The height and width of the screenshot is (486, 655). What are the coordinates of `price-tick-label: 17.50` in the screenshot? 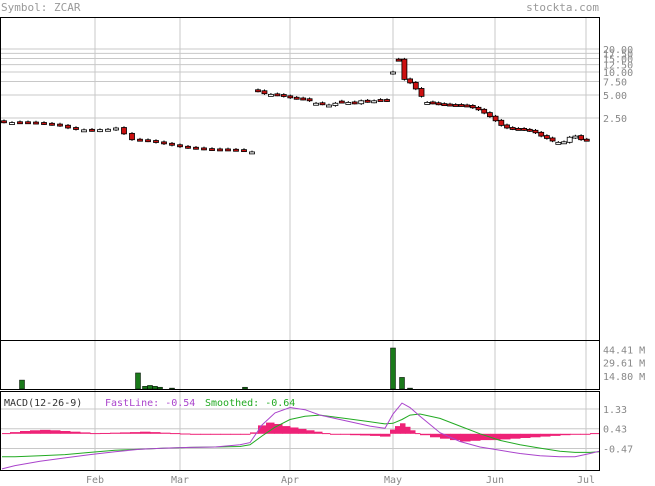 It's located at (618, 54).